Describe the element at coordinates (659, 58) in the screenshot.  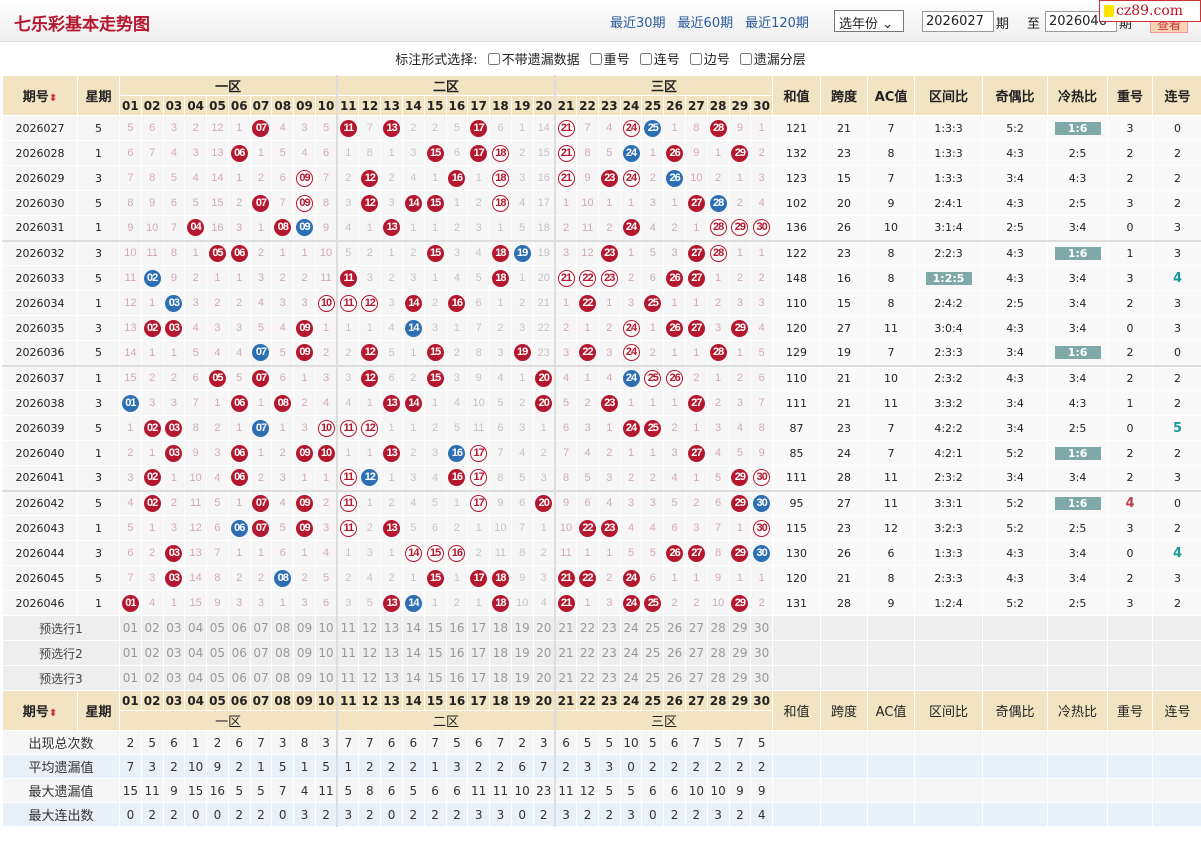
I see `option-consecutive: 连号` at that location.